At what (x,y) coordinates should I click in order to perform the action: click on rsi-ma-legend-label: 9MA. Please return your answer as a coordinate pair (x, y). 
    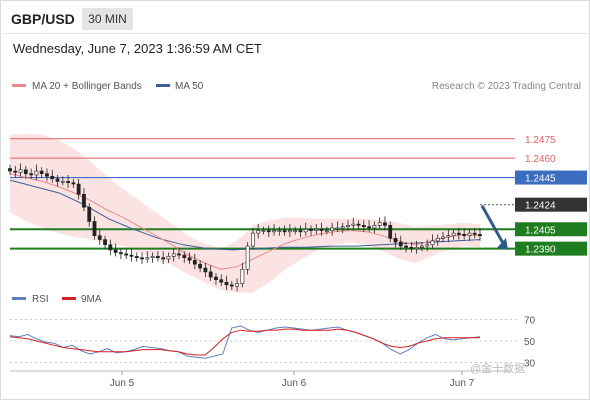
    Looking at the image, I should click on (91, 299).